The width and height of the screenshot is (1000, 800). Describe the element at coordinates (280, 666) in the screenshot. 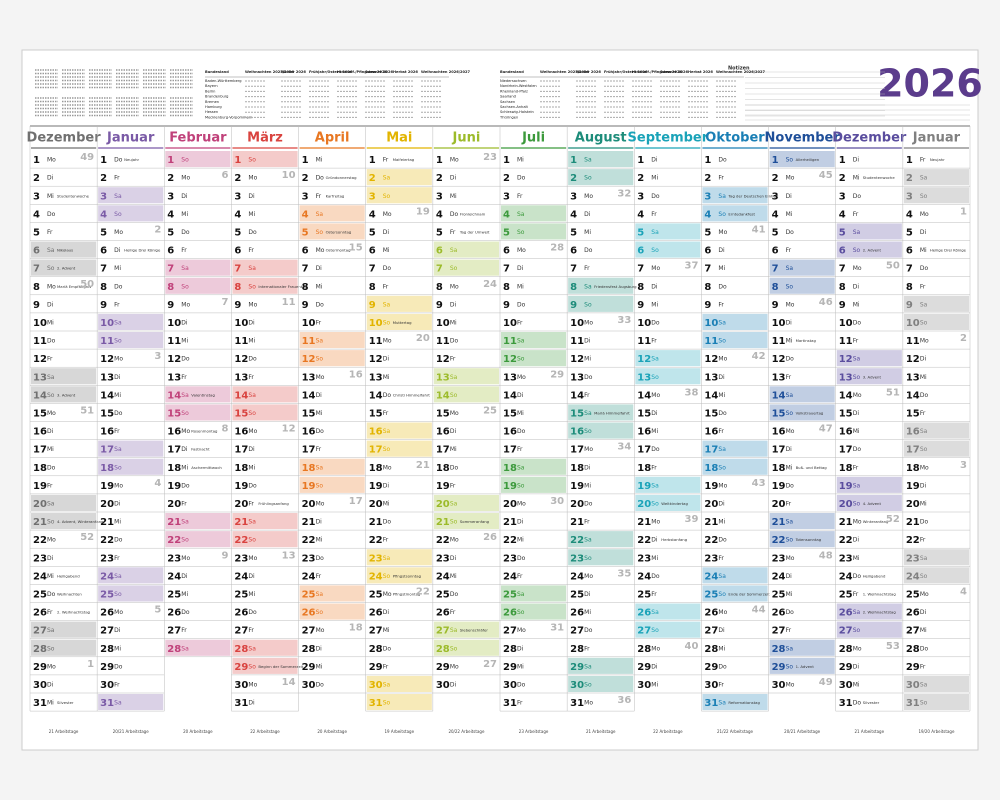

I see `day-note: Beginn der Sommerzeit` at that location.